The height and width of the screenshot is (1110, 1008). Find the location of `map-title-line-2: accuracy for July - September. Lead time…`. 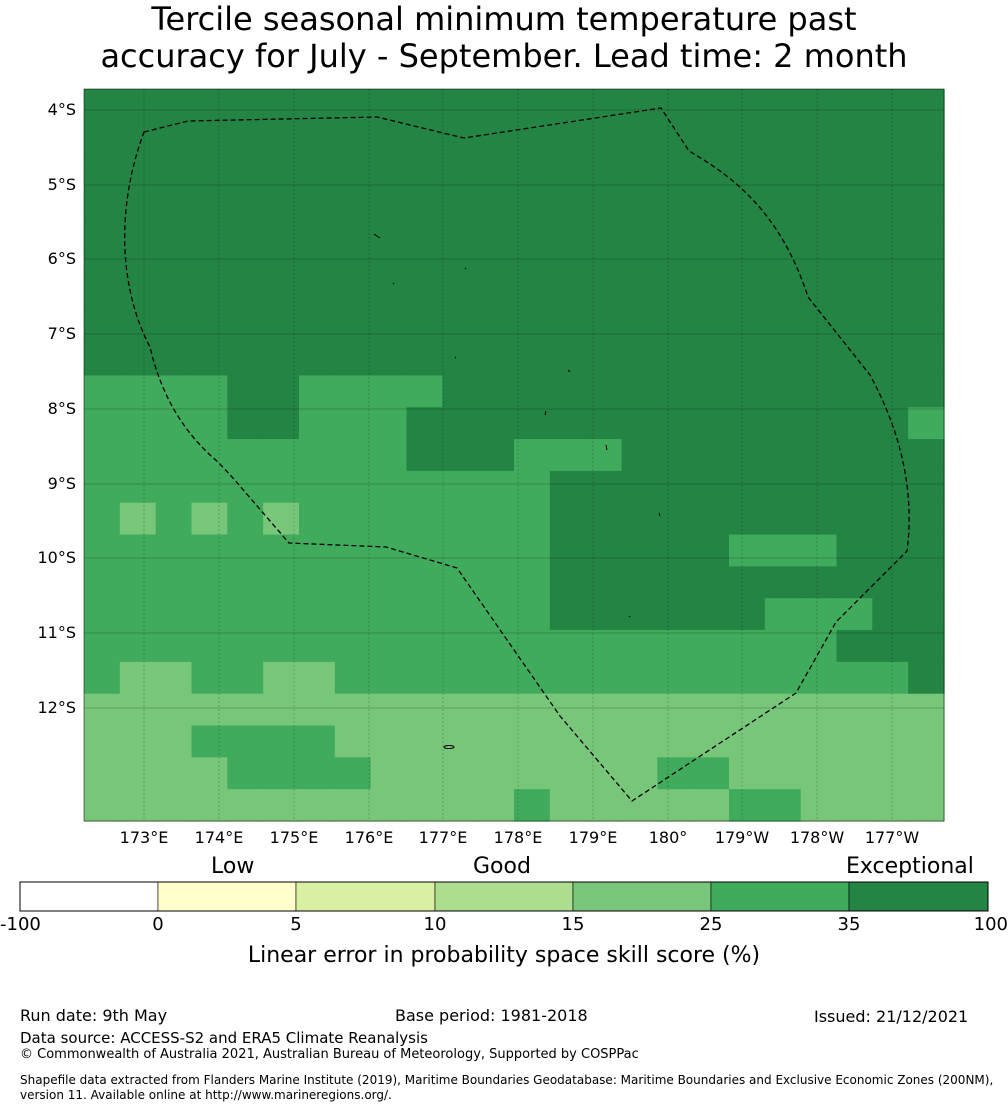

map-title-line-2: accuracy for July - September. Lead time… is located at coordinates (504, 56).